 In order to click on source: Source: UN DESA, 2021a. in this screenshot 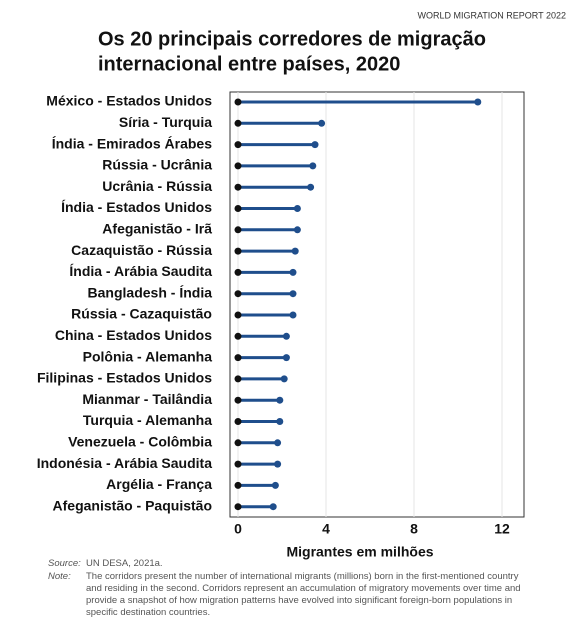, I will do `click(288, 564)`.